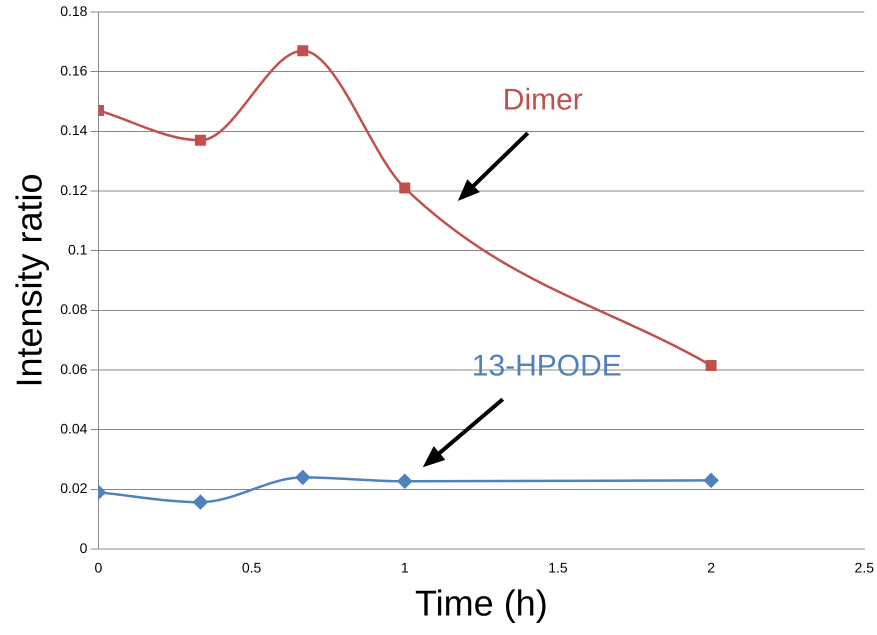  Describe the element at coordinates (252, 567) in the screenshot. I see `x-tick-label: 0.5` at that location.